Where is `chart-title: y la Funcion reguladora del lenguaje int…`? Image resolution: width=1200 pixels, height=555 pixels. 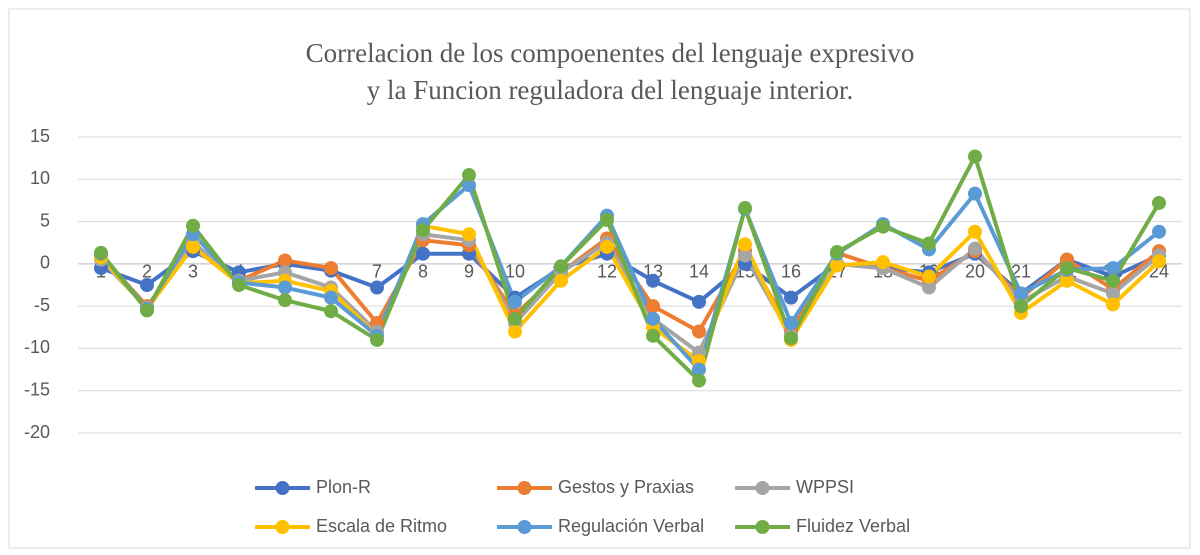
chart-title: y la Funcion reguladora del lenguaje int… is located at coordinates (610, 90).